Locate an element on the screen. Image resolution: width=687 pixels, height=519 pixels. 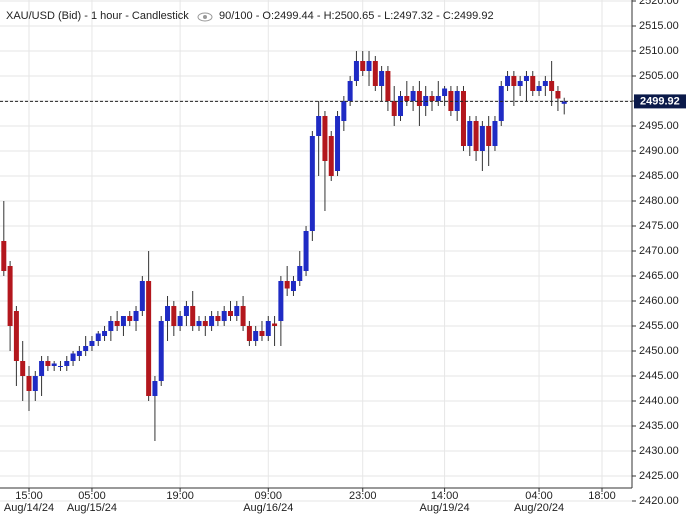
x-tick-label: 14:00 is located at coordinates (445, 496).